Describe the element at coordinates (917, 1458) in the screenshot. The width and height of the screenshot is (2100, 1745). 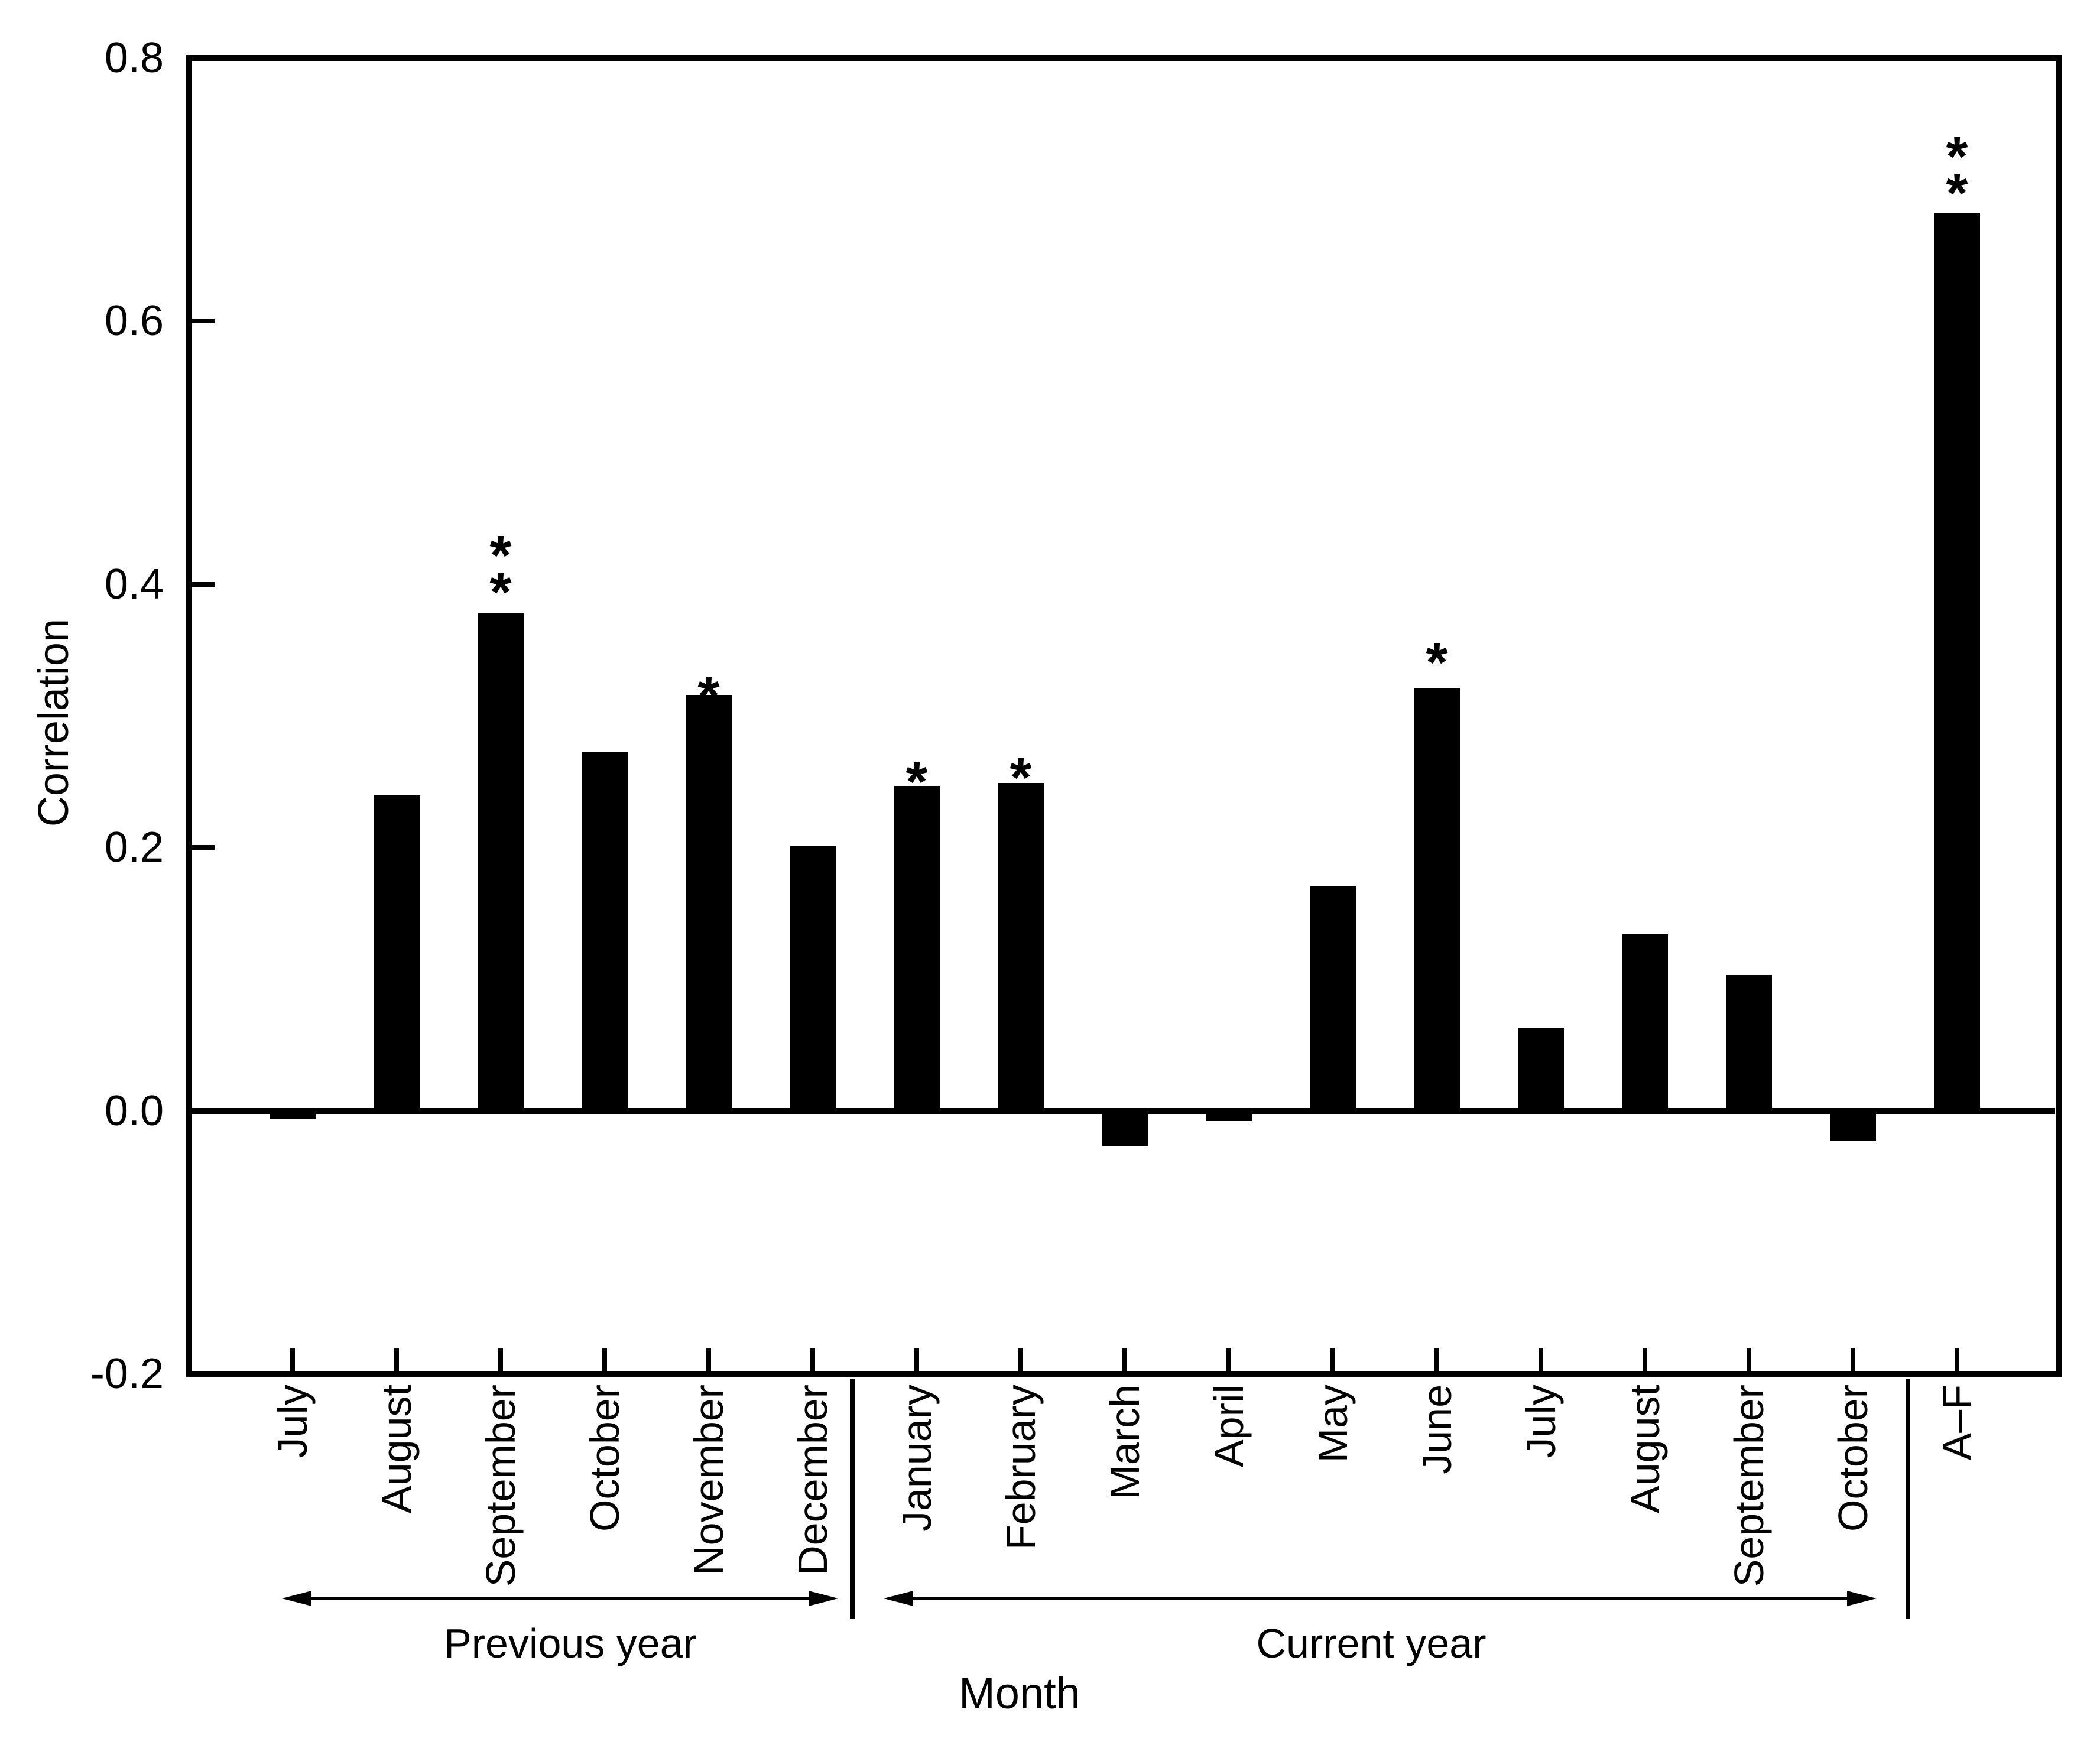
I see `x-tick-label: January` at that location.